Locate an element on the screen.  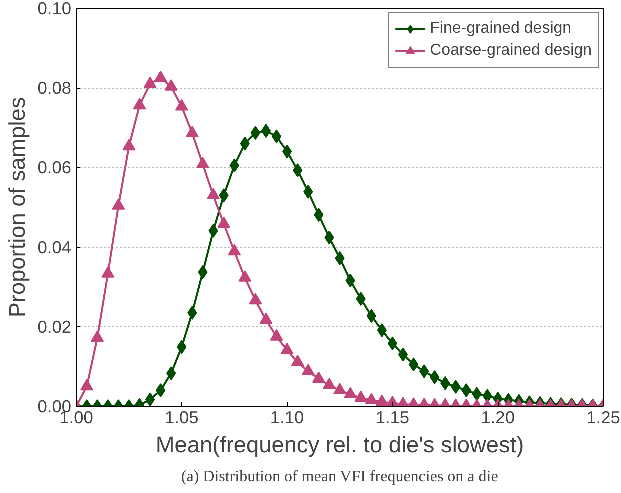
y-tick-label: 0.10 is located at coordinates (55, 9).